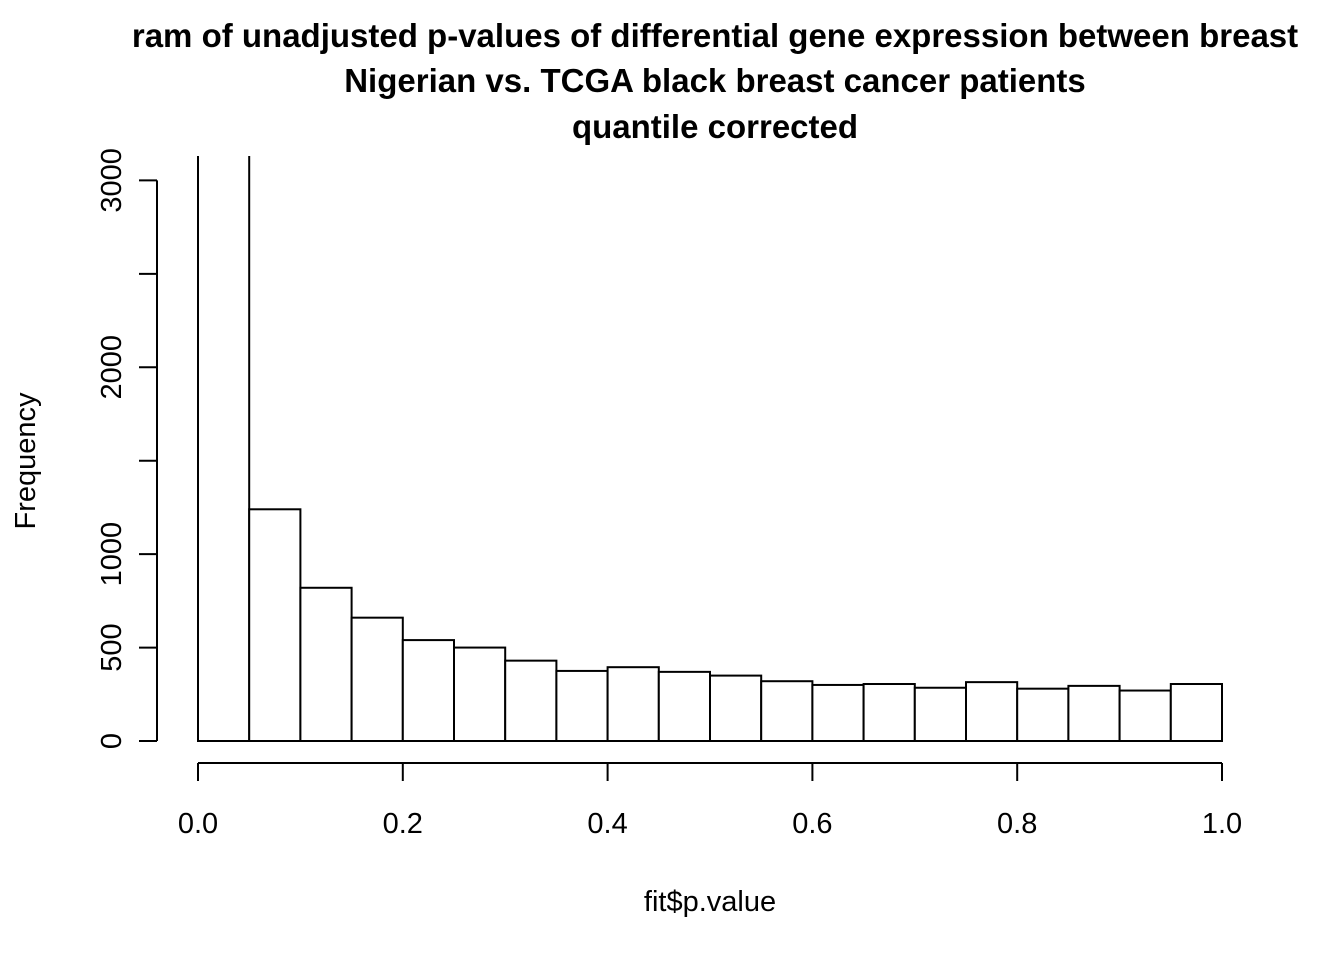 The image size is (1344, 960). I want to click on x-tick-label: 0.4, so click(607, 824).